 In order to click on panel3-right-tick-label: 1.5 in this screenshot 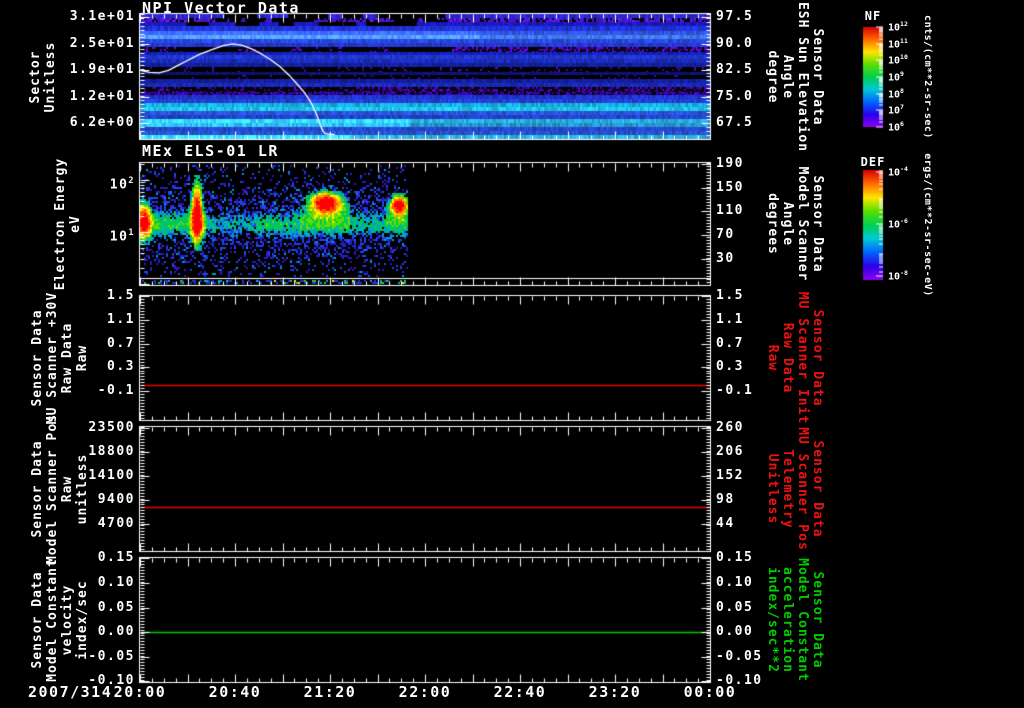, I will do `click(730, 295)`.